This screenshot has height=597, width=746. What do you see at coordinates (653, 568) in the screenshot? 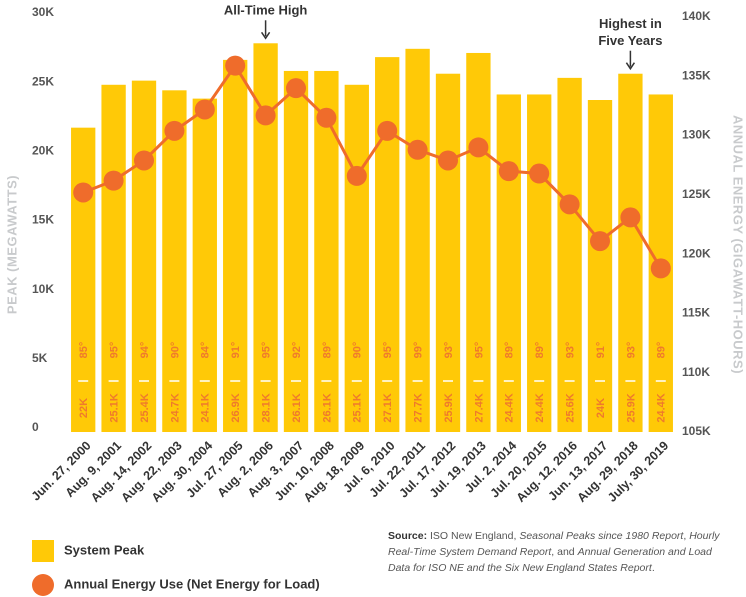
I see `source-part: .` at bounding box center [653, 568].